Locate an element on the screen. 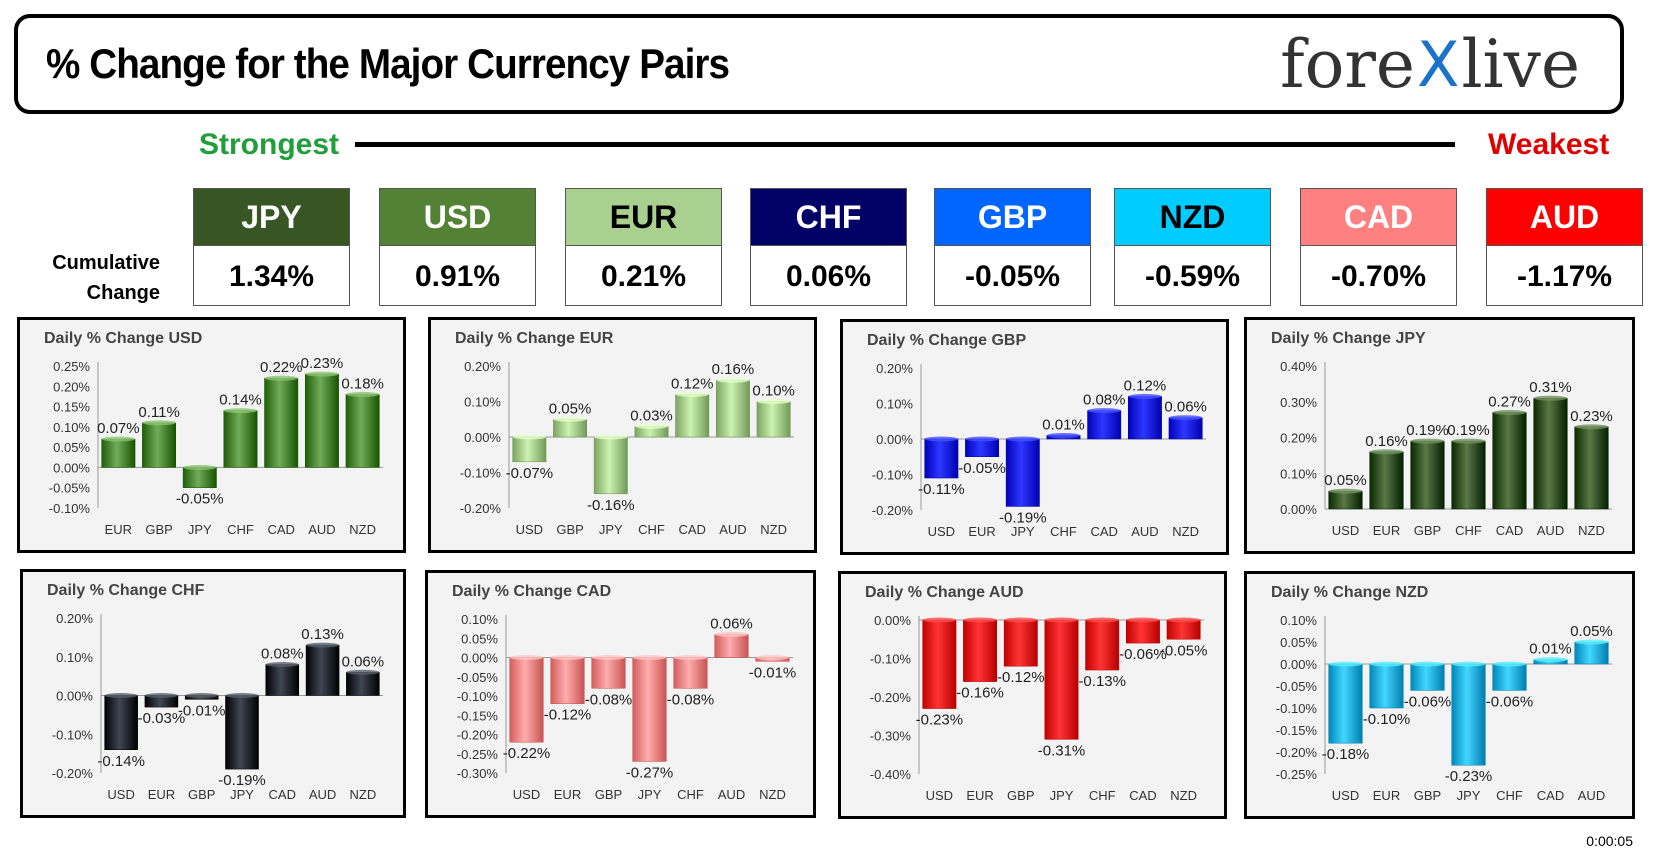 The width and height of the screenshot is (1653, 855). data-label: -0.16% is located at coordinates (980, 693).